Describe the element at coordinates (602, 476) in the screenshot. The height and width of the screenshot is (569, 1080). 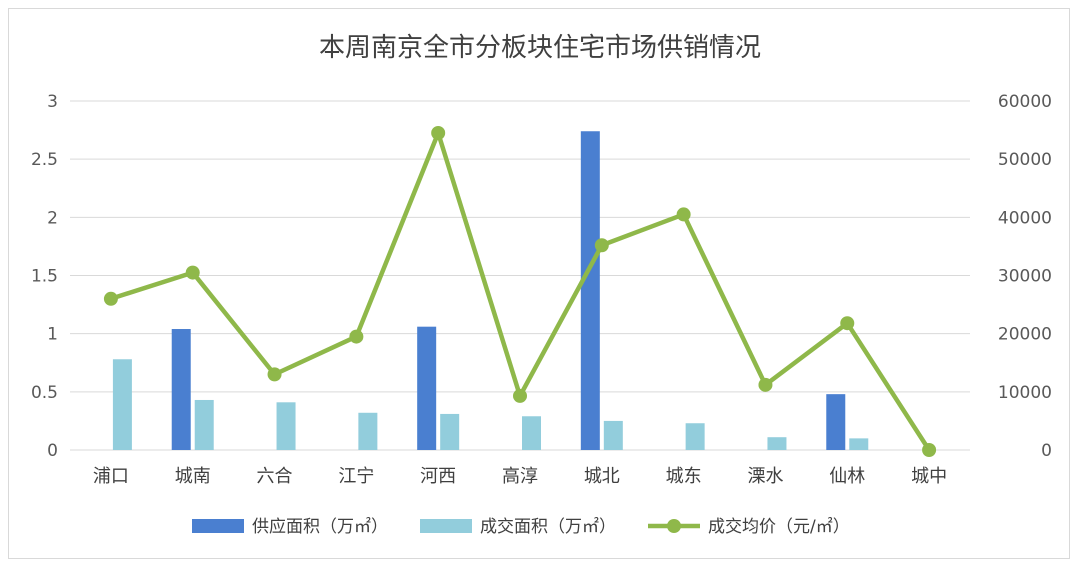
I see `category-label: 城北` at that location.